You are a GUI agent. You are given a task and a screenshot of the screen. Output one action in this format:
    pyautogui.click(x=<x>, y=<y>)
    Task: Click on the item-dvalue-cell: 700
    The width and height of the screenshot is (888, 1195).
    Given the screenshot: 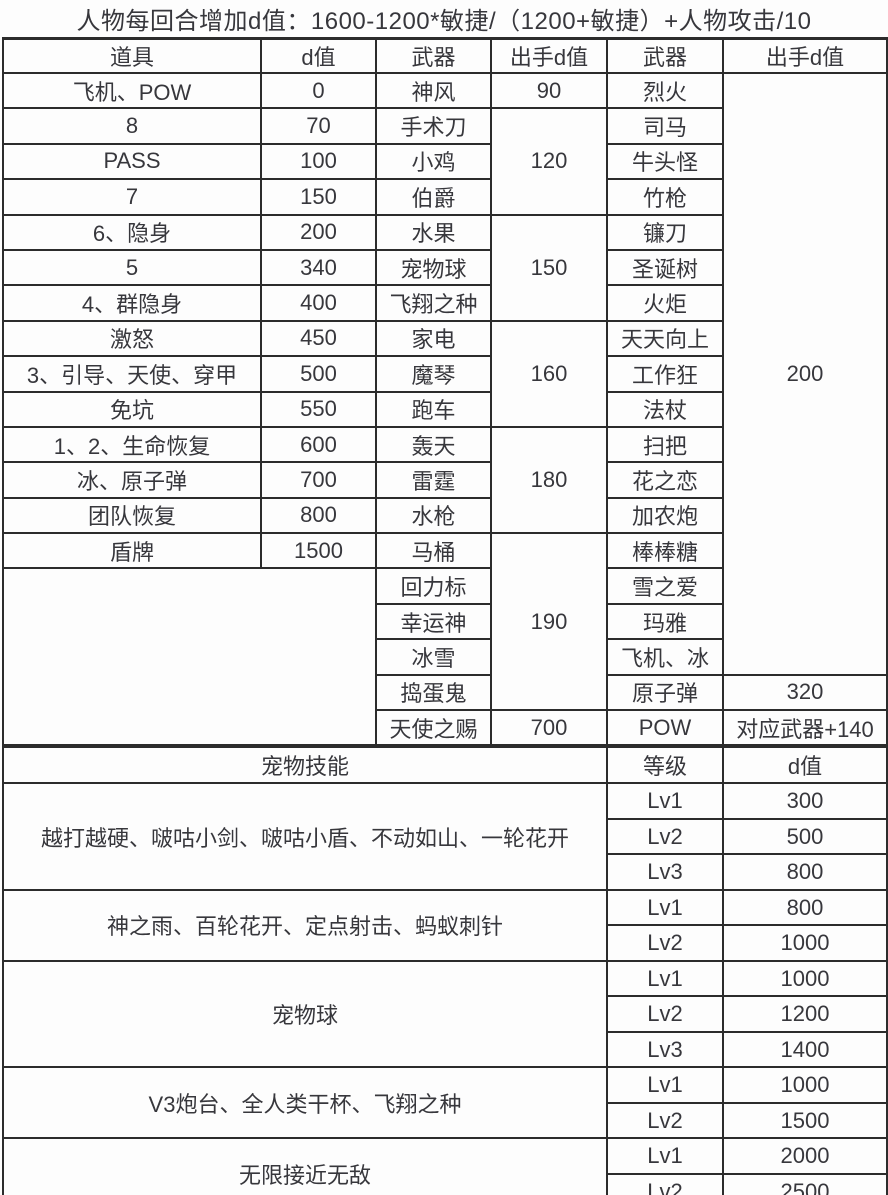 What is the action you would take?
    pyautogui.click(x=318, y=480)
    